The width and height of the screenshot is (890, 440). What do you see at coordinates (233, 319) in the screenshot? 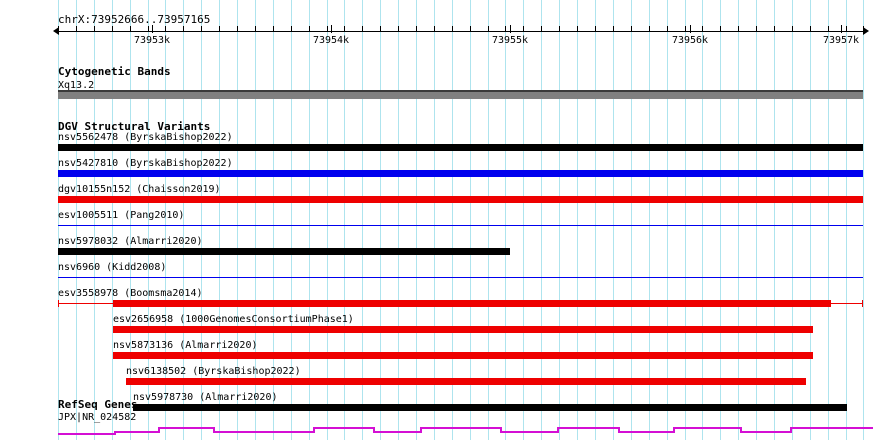
I see `dgv-feature-label: esv2656958 (1000GenomesConsortiumPhase1)` at bounding box center [233, 319].